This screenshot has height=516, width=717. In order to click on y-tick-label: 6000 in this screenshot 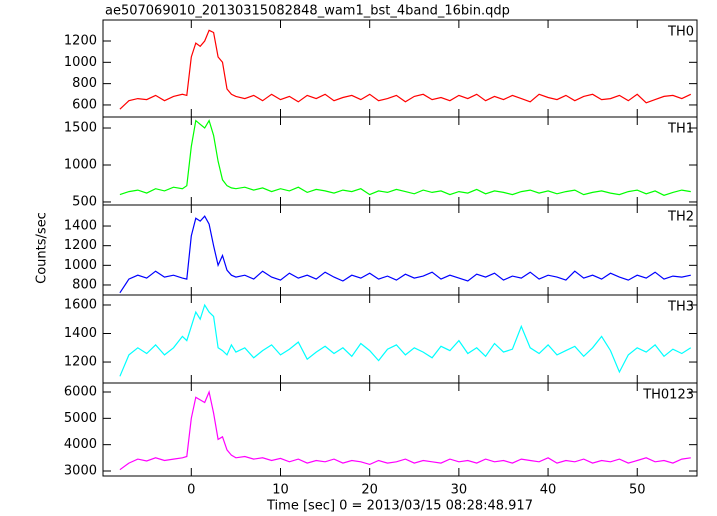, I will do `click(80, 392)`.